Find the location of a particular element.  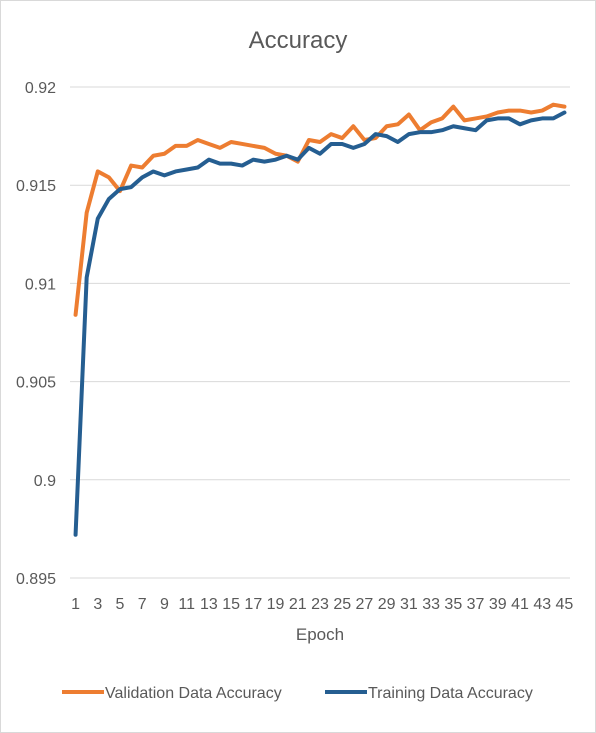

x-tick-label: 33 is located at coordinates (431, 604).